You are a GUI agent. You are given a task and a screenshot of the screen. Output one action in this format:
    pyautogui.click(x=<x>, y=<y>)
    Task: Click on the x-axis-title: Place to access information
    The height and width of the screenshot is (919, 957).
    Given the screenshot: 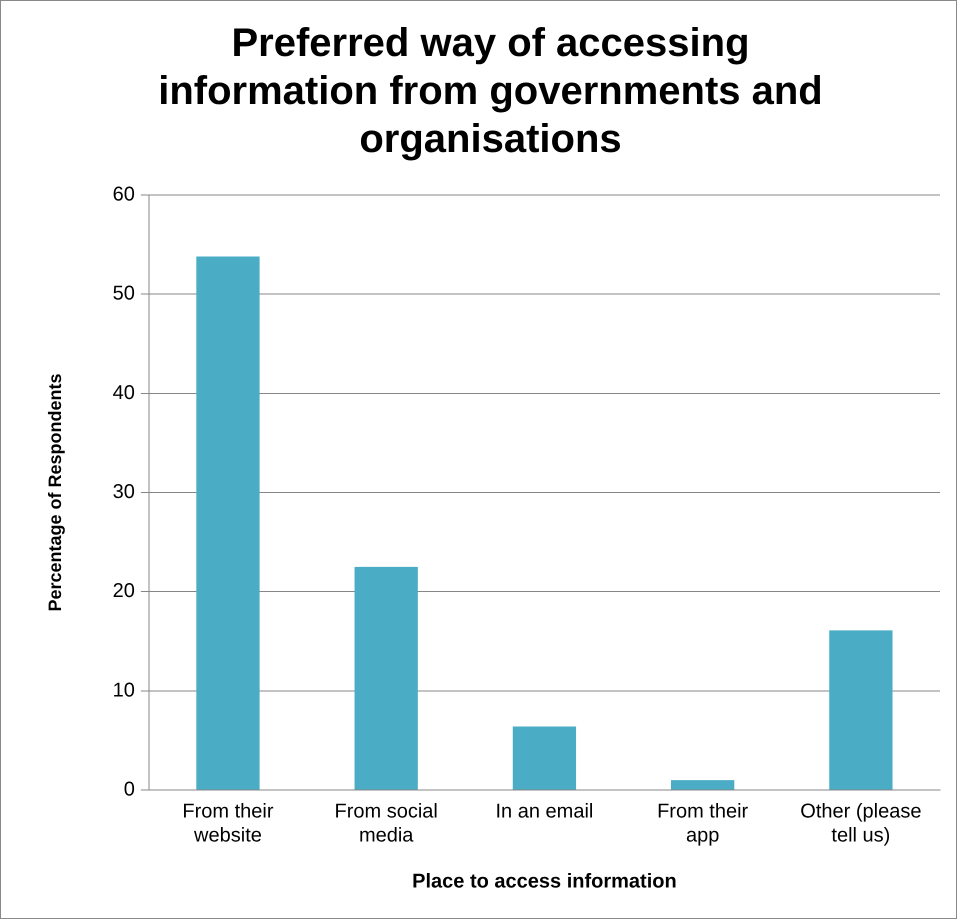 What is the action you would take?
    pyautogui.click(x=544, y=881)
    